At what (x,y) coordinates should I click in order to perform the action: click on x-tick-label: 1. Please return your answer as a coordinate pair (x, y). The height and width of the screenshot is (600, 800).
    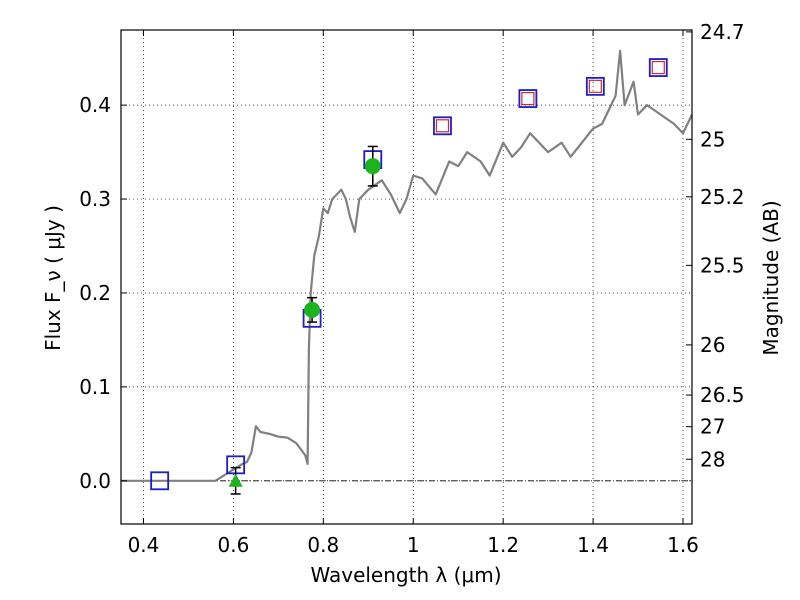
    Looking at the image, I should click on (413, 545).